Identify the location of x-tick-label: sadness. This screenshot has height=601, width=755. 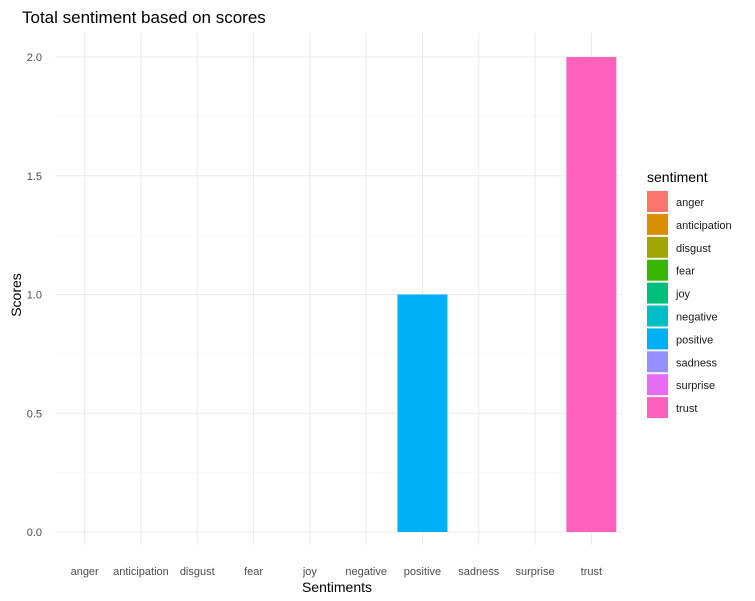
(478, 572).